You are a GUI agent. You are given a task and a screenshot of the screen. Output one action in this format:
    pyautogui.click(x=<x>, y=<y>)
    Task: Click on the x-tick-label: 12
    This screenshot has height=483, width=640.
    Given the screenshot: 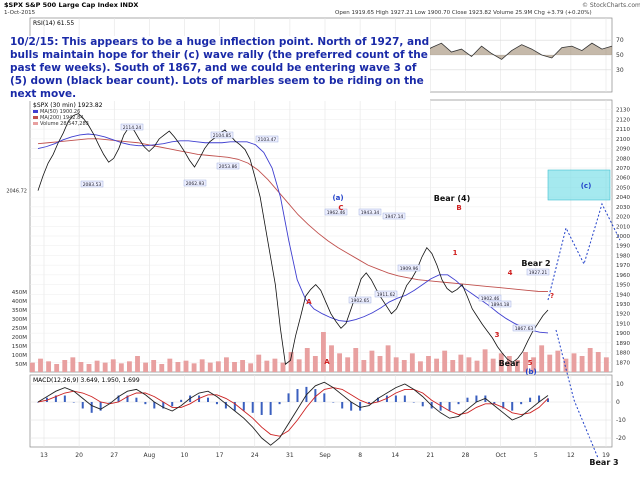 What is the action you would take?
    pyautogui.click(x=571, y=455)
    